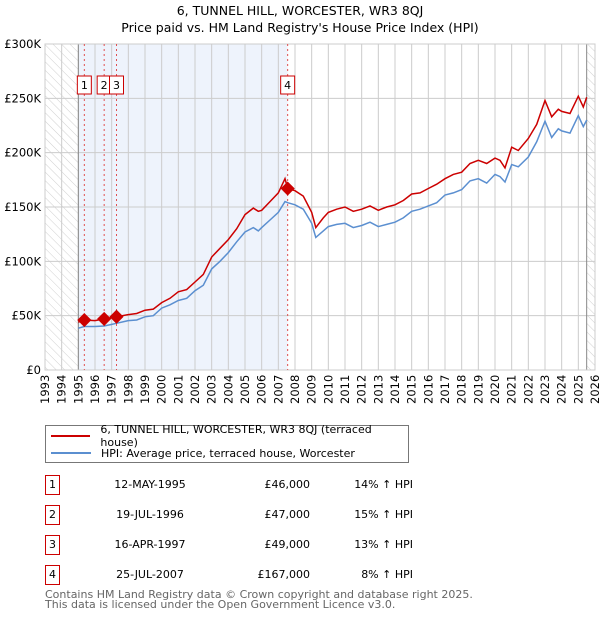 Image resolution: width=600 pixels, height=620 pixels. I want to click on sale-label: 4, so click(287, 85).